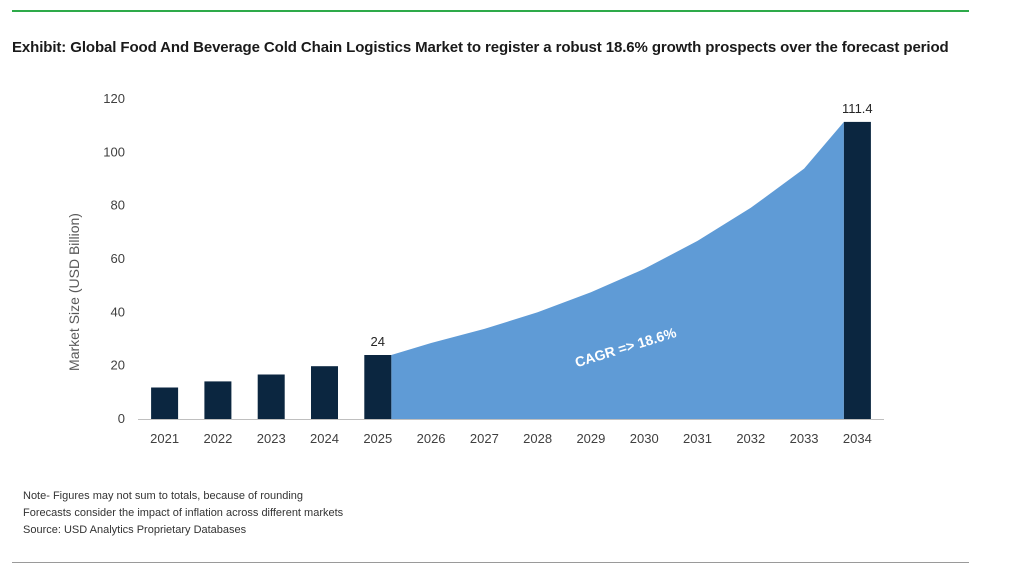 This screenshot has height=585, width=1009. Describe the element at coordinates (484, 438) in the screenshot. I see `x-tick-label: 2027` at that location.